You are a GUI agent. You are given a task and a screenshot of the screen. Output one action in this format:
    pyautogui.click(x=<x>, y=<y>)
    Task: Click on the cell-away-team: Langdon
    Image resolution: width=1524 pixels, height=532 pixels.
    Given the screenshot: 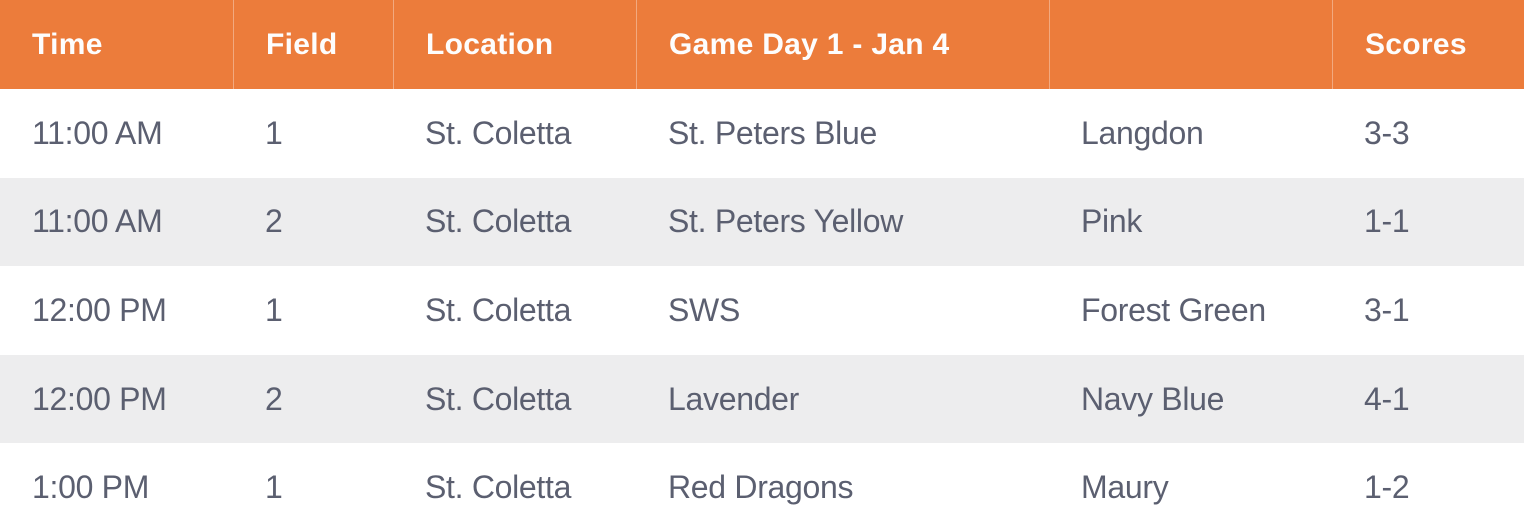 What is the action you would take?
    pyautogui.click(x=1142, y=132)
    